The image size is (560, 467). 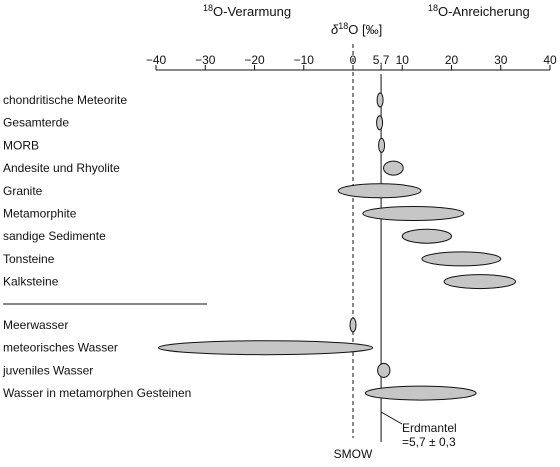 What do you see at coordinates (452, 60) in the screenshot?
I see `tick-label: 20` at bounding box center [452, 60].